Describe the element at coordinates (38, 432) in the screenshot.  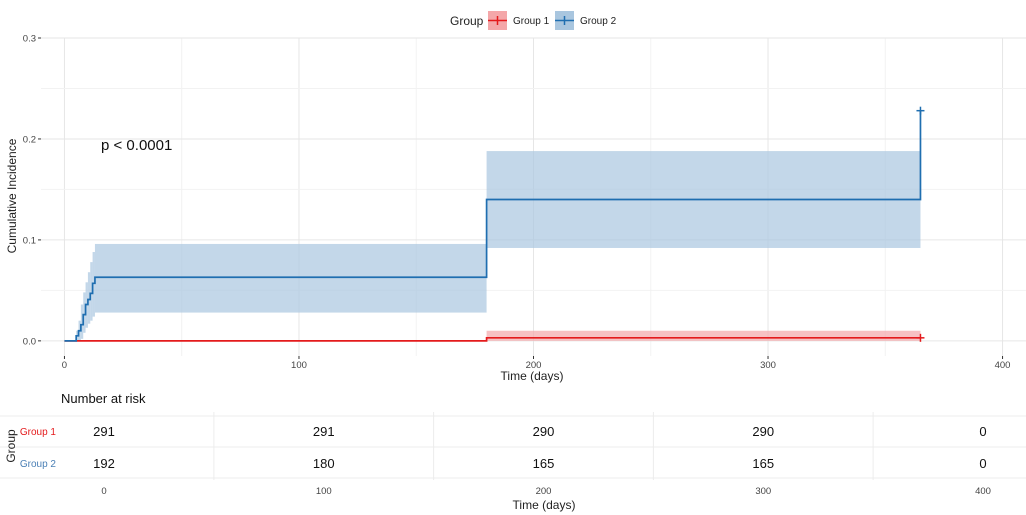
I see `risk-row-label-group-1: Group 1` at that location.